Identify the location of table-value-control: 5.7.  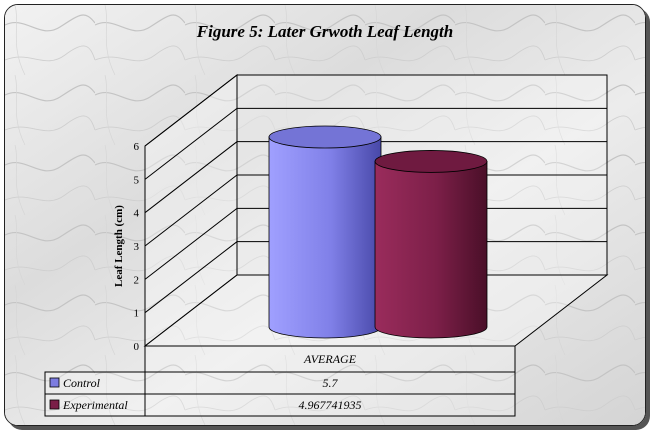
(331, 383).